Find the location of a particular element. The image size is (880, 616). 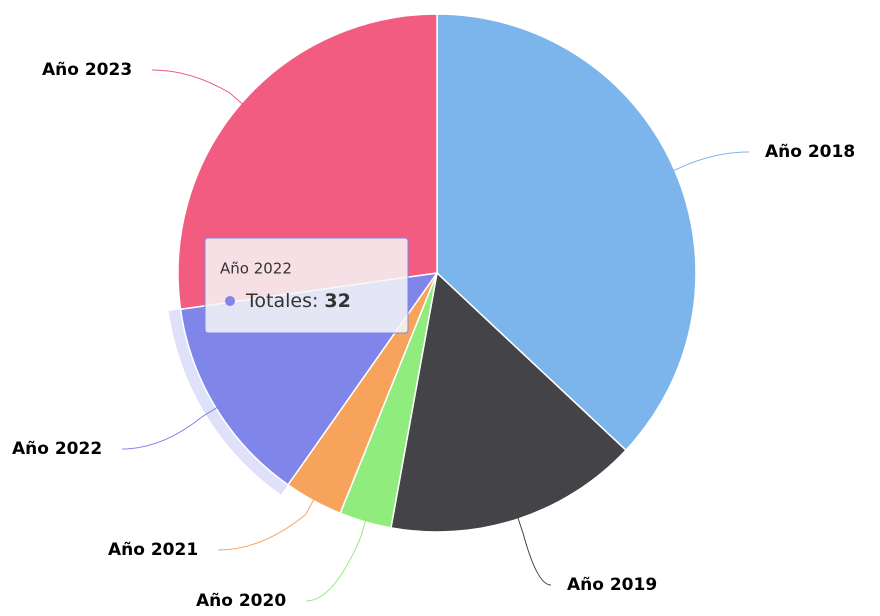

tooltip-series: Totales: is located at coordinates (281, 301).